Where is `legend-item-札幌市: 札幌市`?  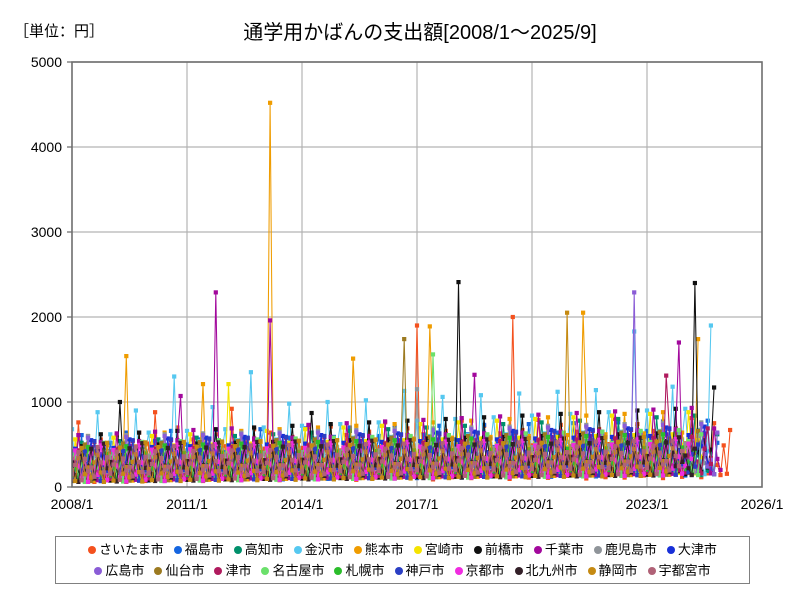
legend-item-札幌市: 札幌市 is located at coordinates (359, 570).